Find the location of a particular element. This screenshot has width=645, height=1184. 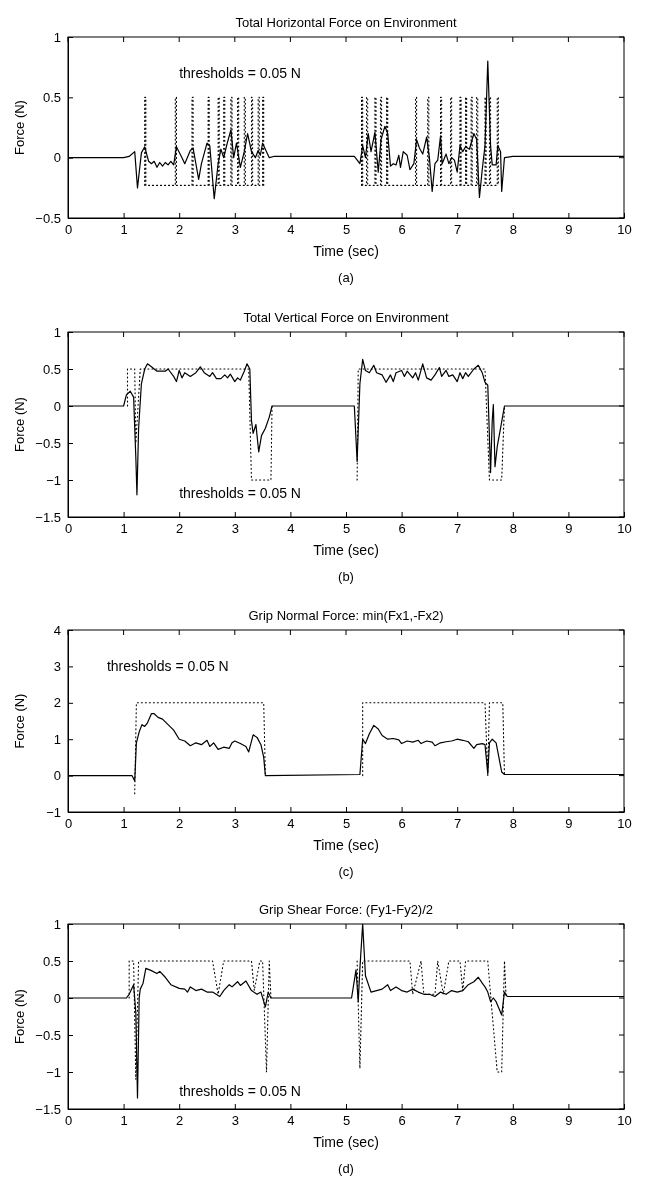

text: (b) is located at coordinates (346, 576).